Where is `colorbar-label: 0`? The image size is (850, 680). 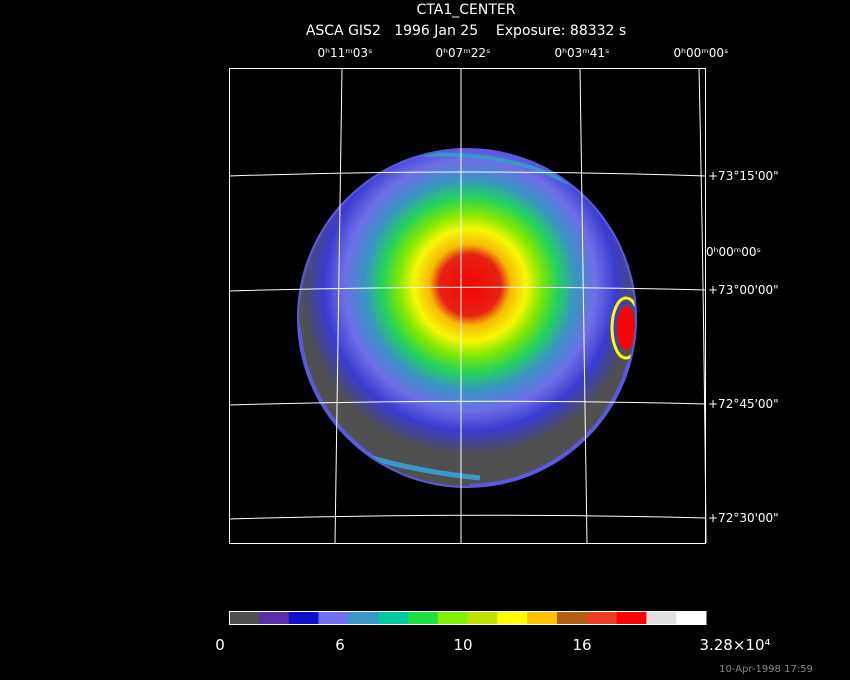
colorbar-label: 0 is located at coordinates (220, 645).